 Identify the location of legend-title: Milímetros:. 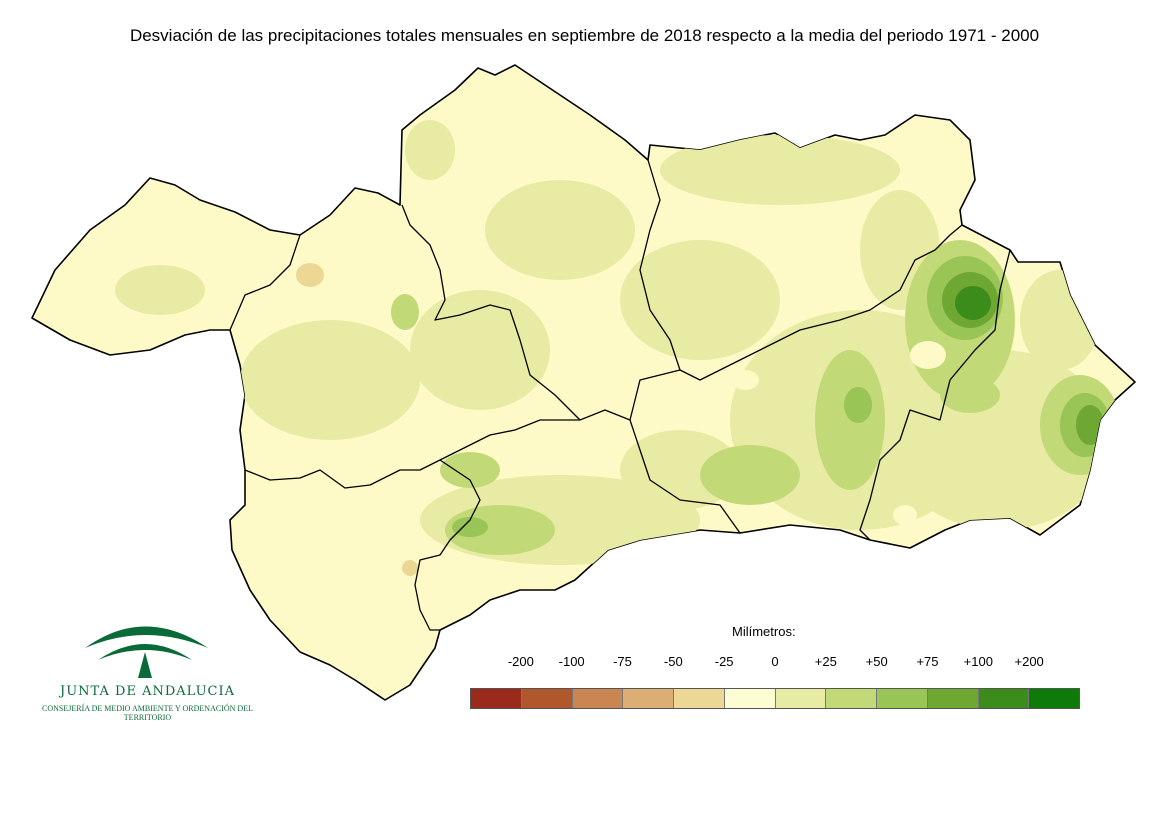
(764, 631).